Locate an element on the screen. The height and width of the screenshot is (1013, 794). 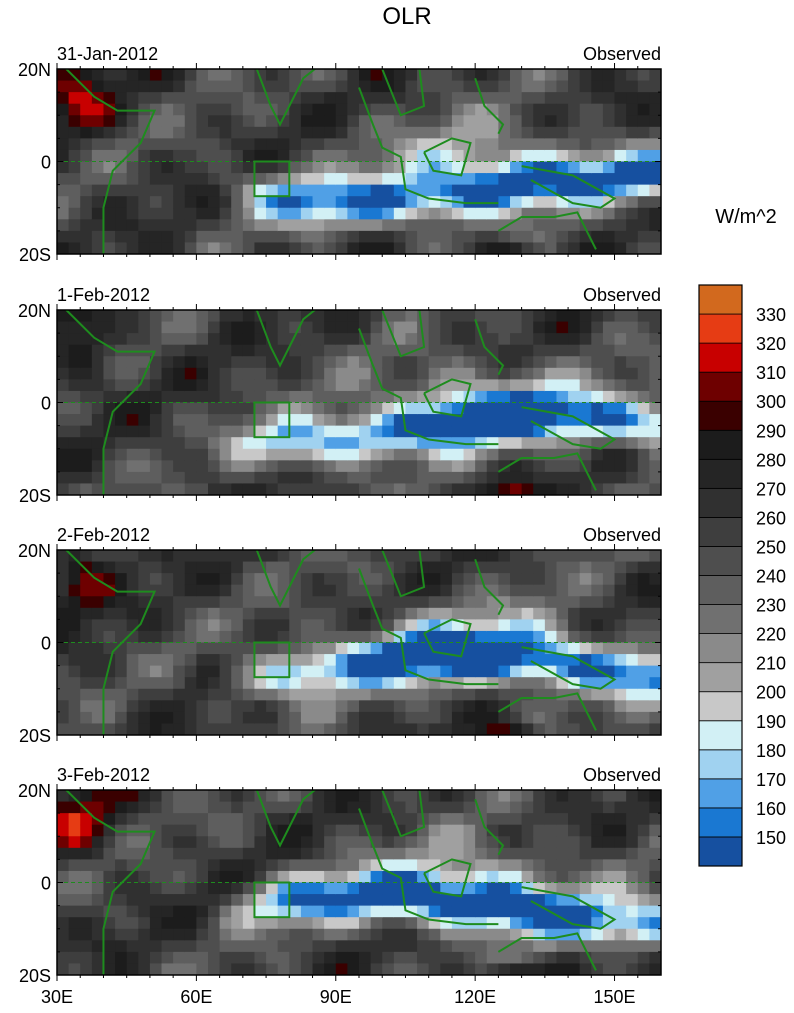
coastline-australia is located at coordinates (547, 230).